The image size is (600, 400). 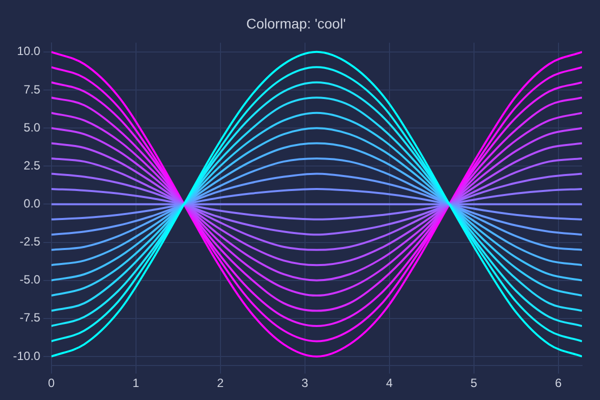 I want to click on x-tick-label: 1, so click(x=136, y=383).